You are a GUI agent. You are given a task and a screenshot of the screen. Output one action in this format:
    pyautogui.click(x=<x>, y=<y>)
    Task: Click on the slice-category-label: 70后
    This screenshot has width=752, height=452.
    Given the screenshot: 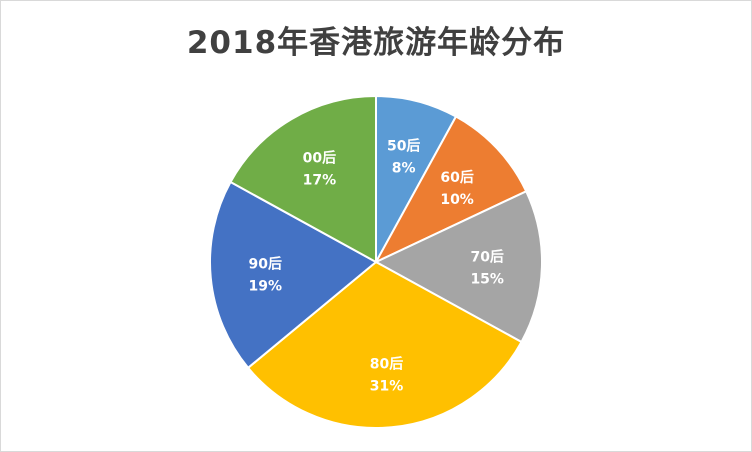 What is the action you would take?
    pyautogui.click(x=486, y=257)
    